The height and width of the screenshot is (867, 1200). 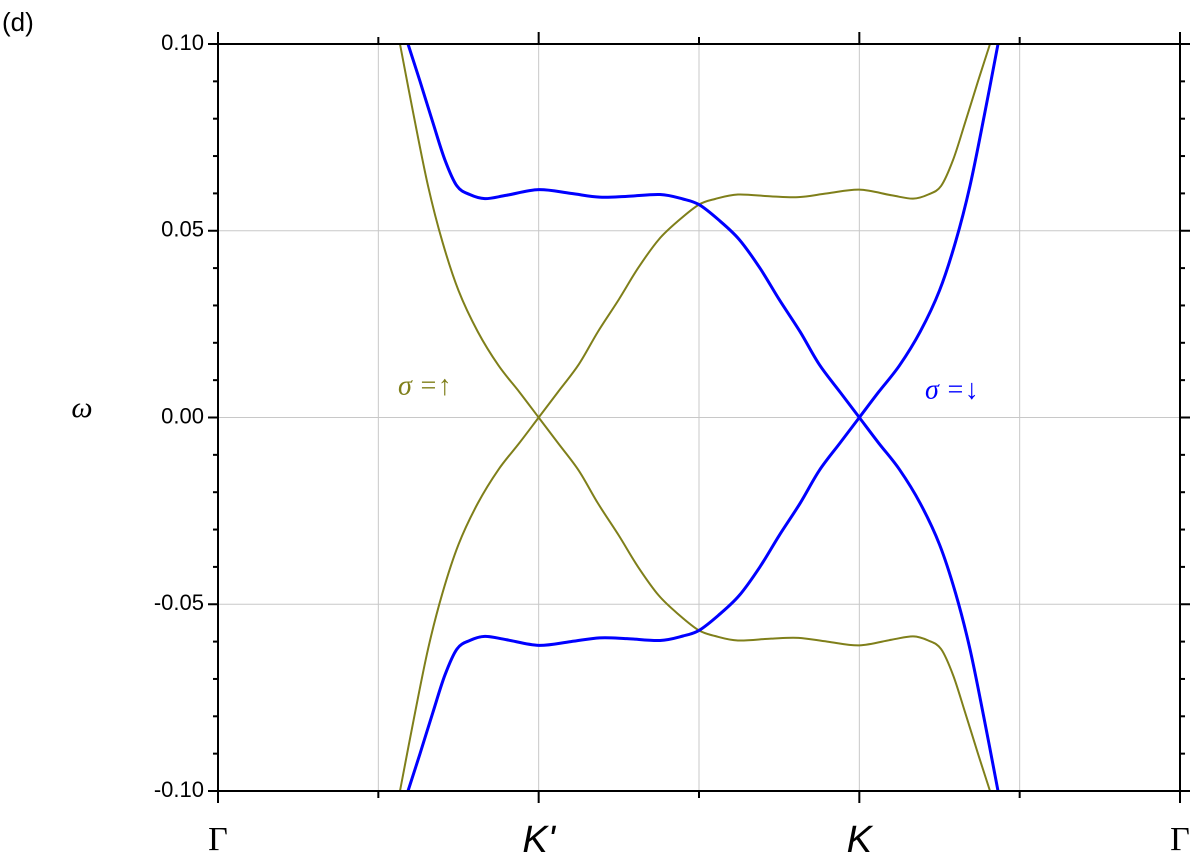 I want to click on y-axis-label: ω, so click(x=81, y=407).